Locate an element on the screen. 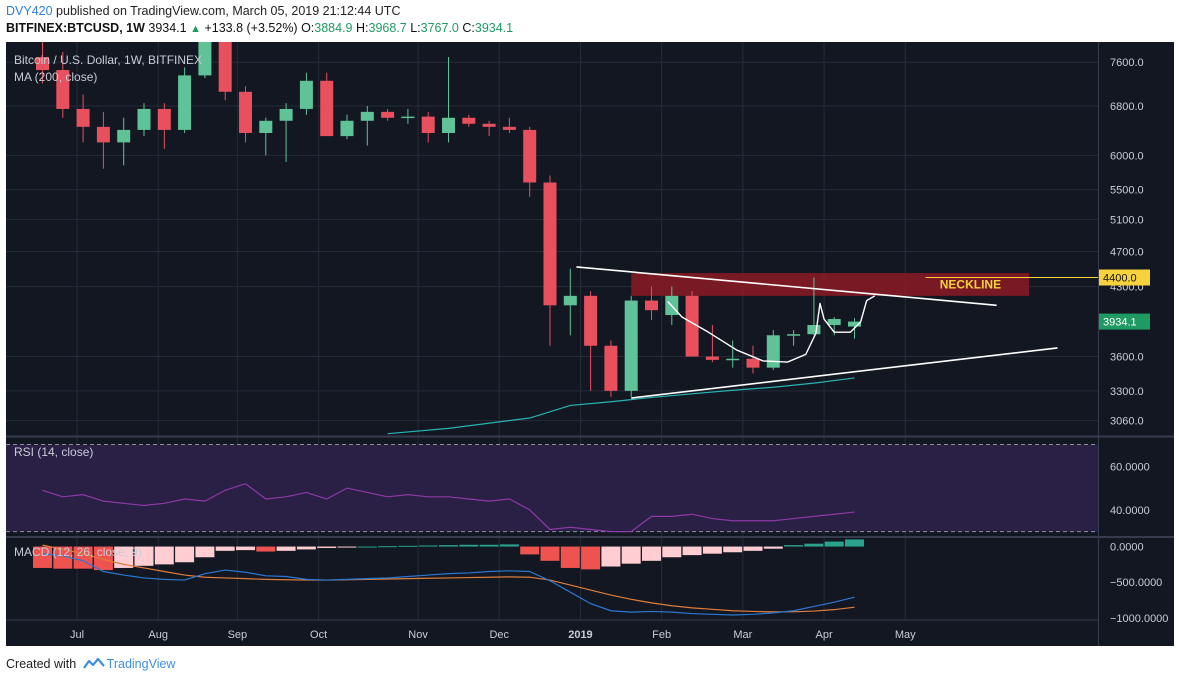 The height and width of the screenshot is (683, 1179). tradingview-logo-icon is located at coordinates (93, 663).